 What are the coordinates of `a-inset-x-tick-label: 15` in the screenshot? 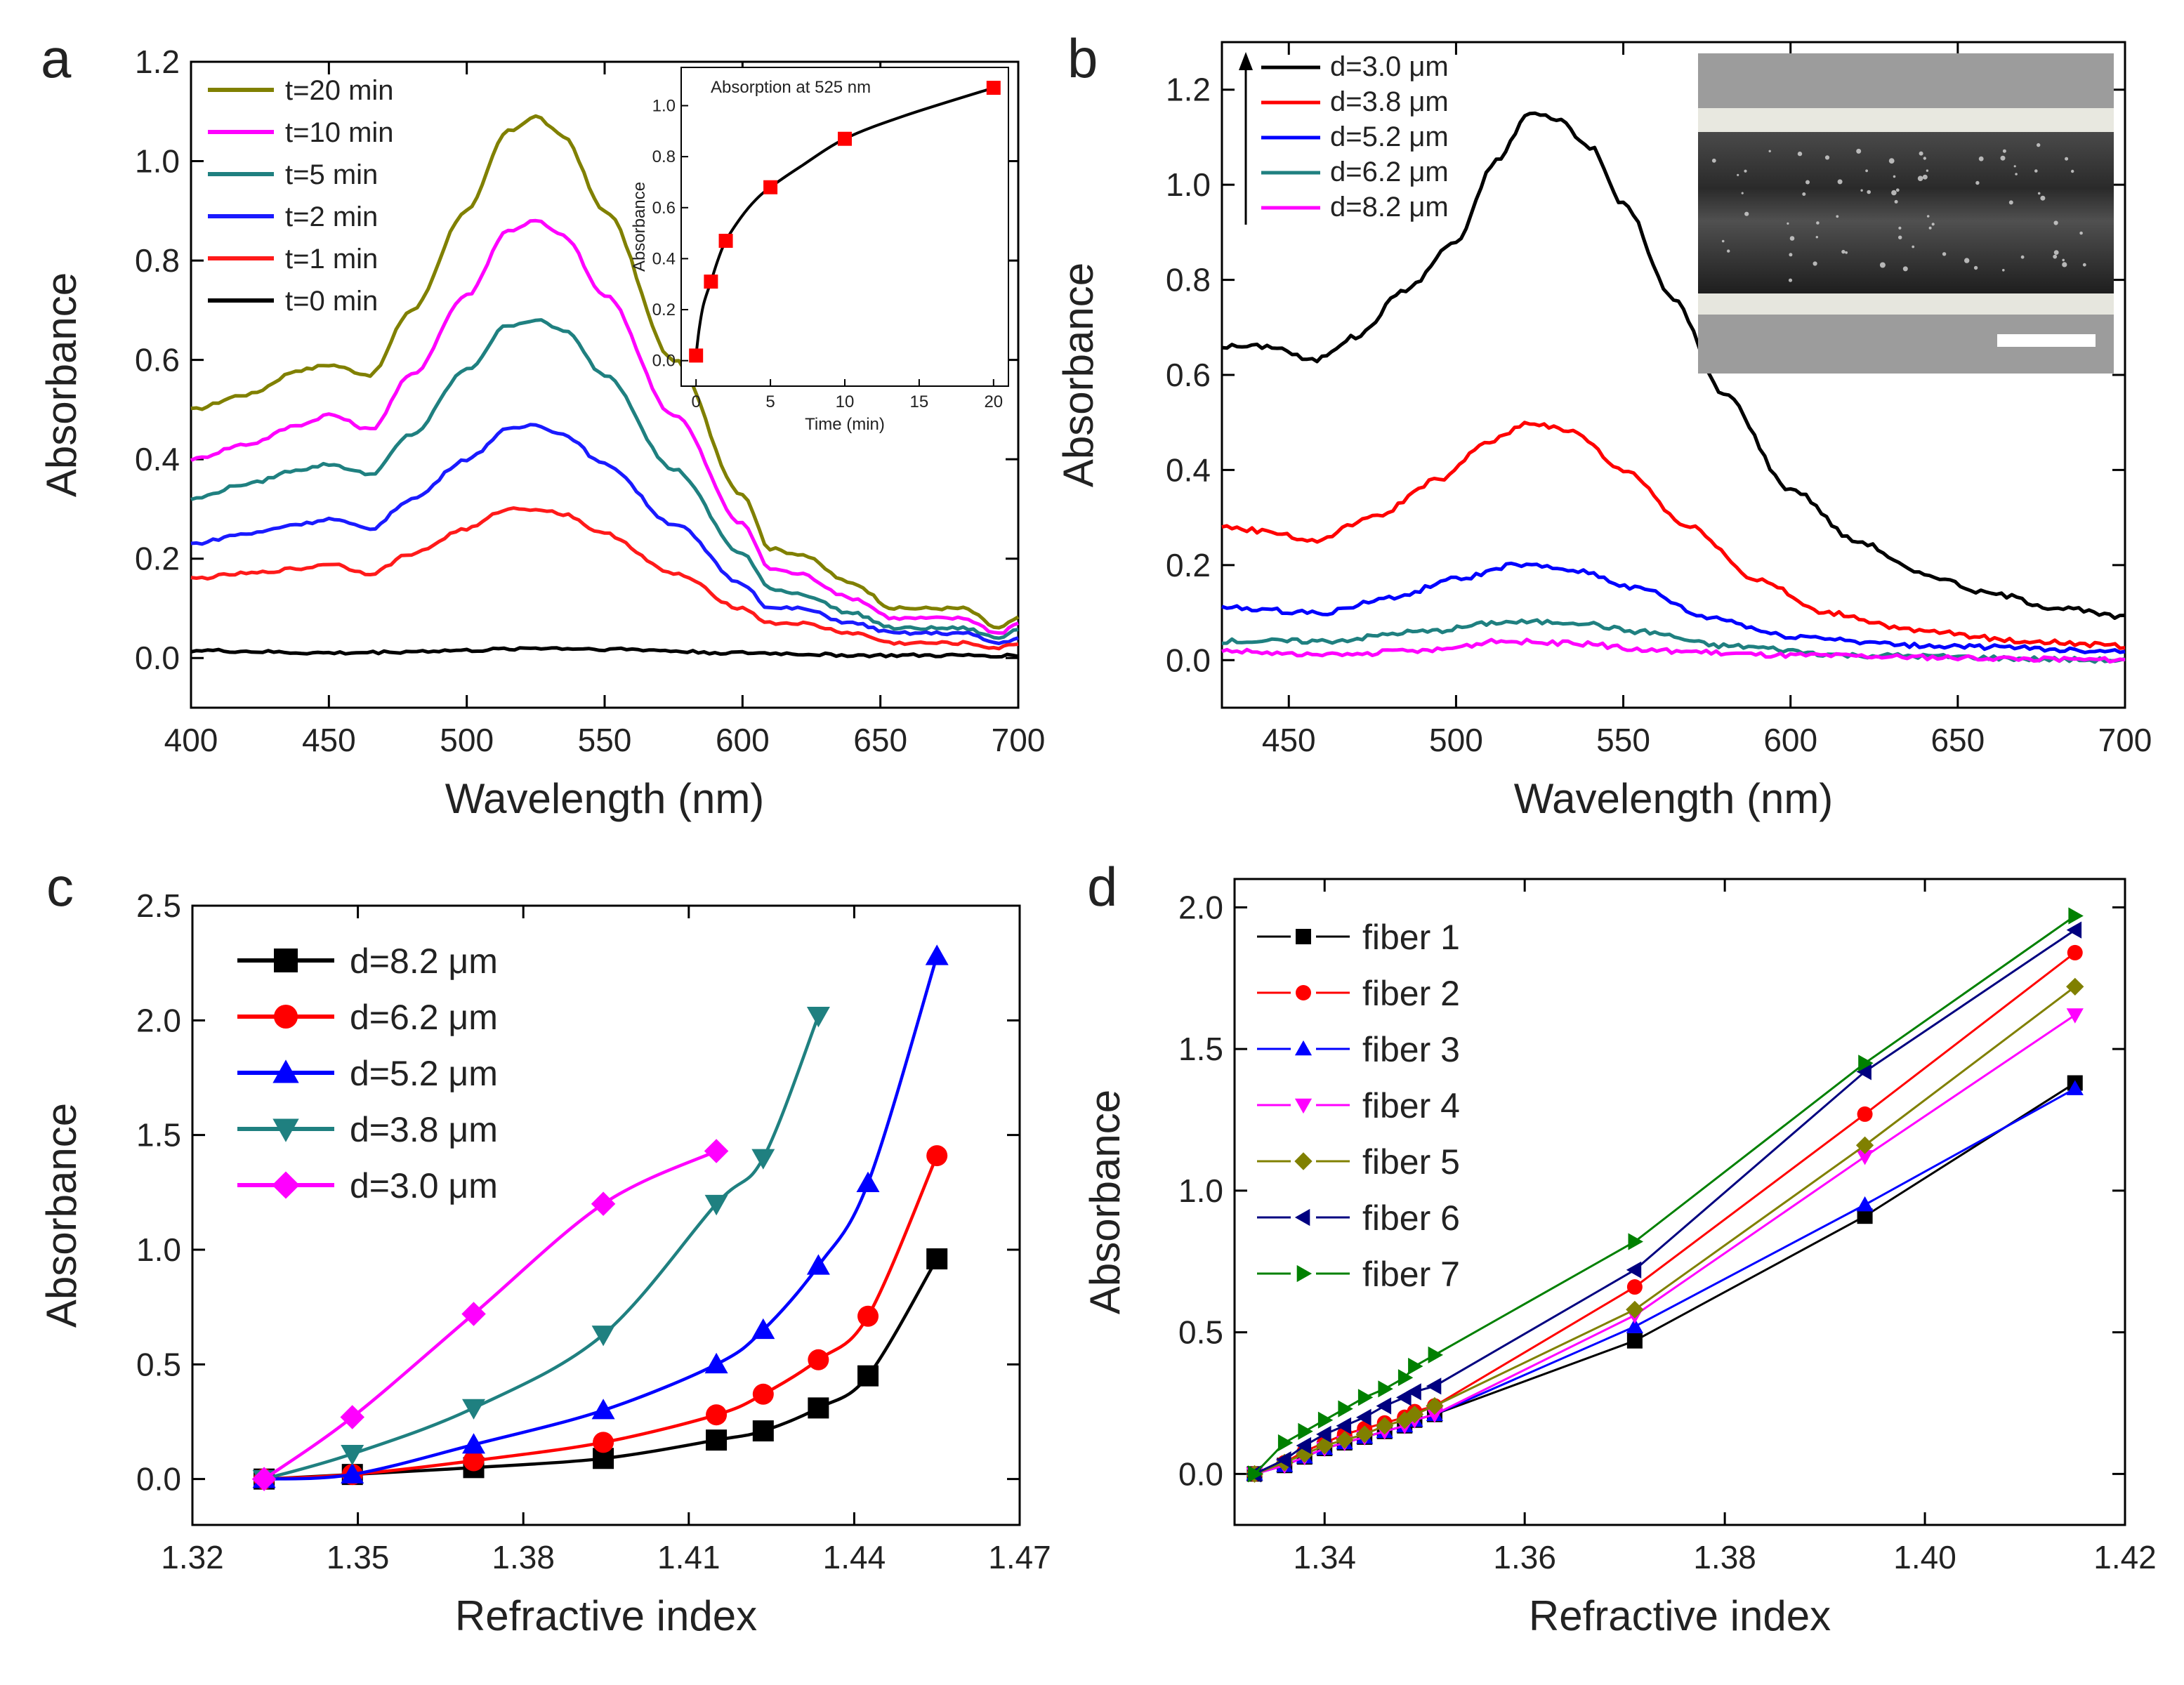 It's located at (919, 401).